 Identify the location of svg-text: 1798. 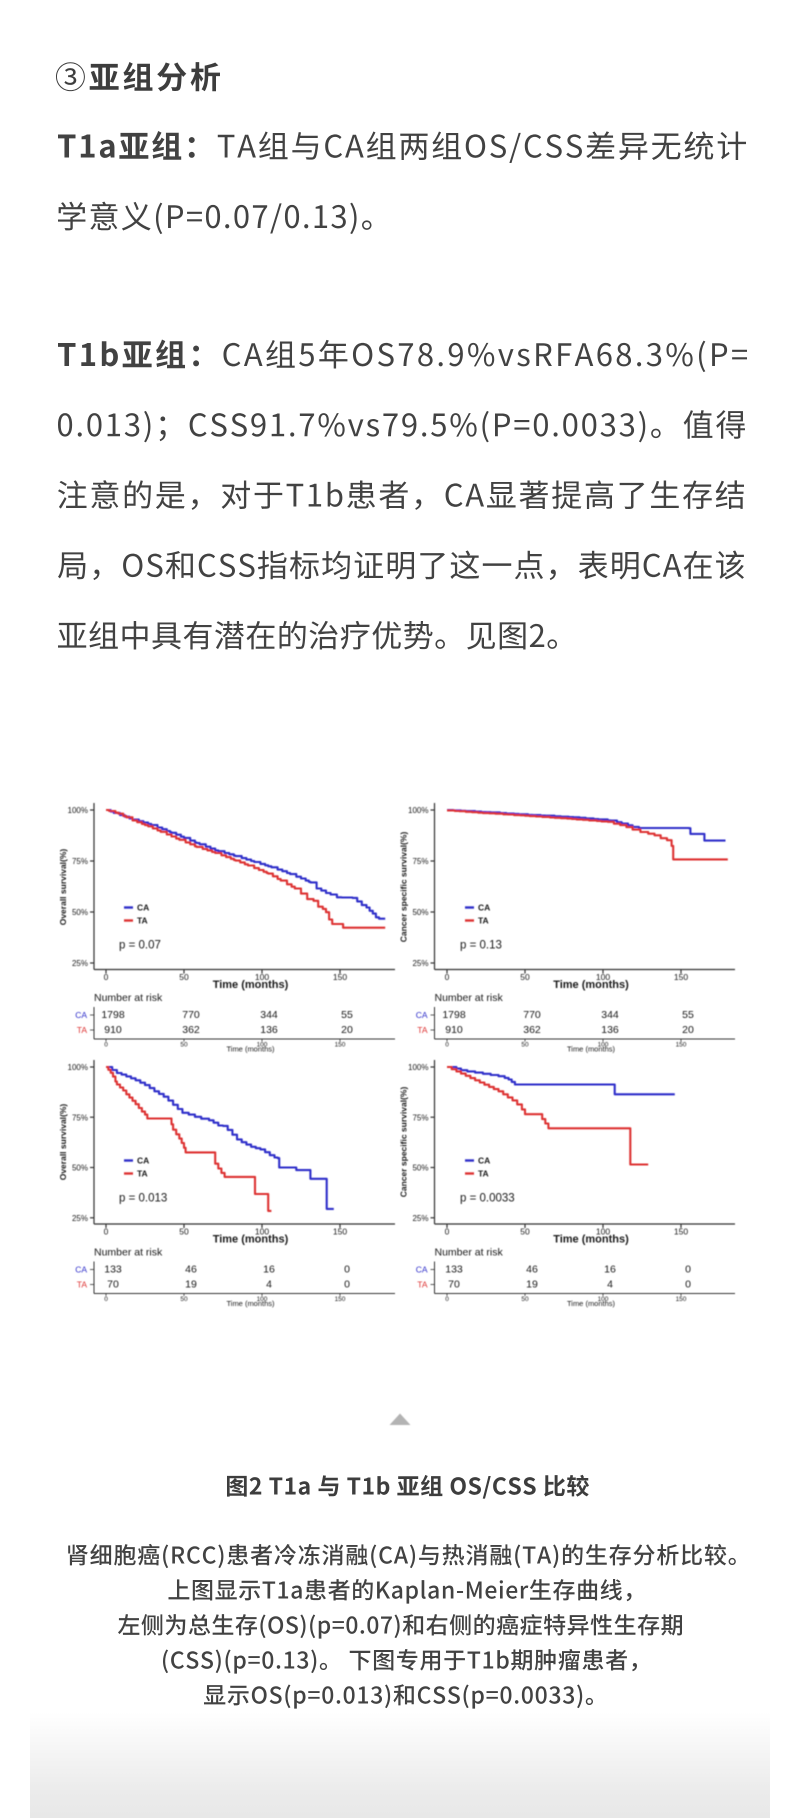
(454, 1015).